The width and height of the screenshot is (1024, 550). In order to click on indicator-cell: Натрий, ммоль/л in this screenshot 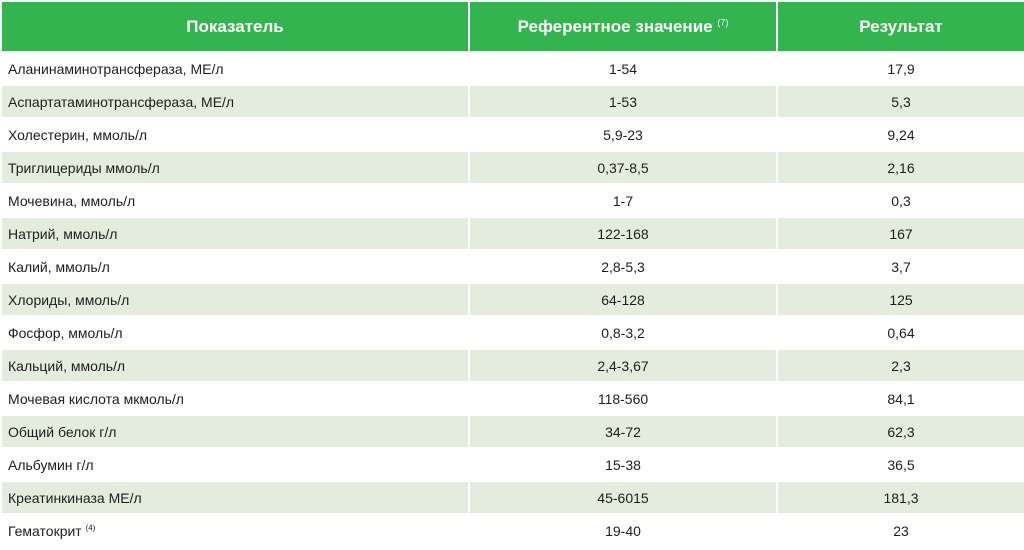, I will do `click(235, 233)`.